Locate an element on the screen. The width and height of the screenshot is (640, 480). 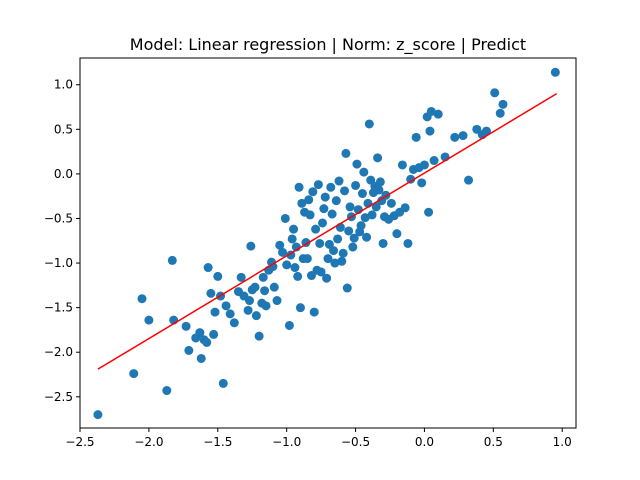
y-tick-label: −1.5 is located at coordinates (58, 308).